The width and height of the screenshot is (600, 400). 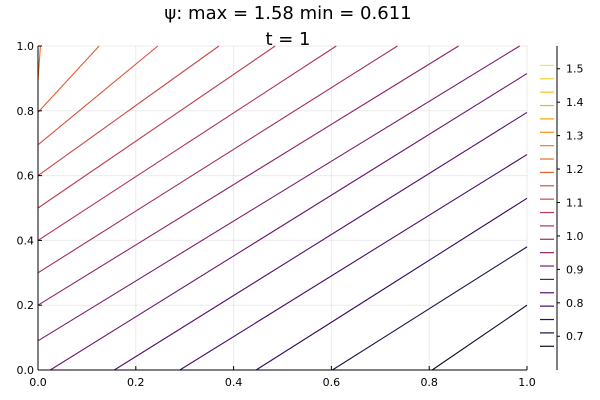 I want to click on y-tick-label: 0.2, so click(x=26, y=305).